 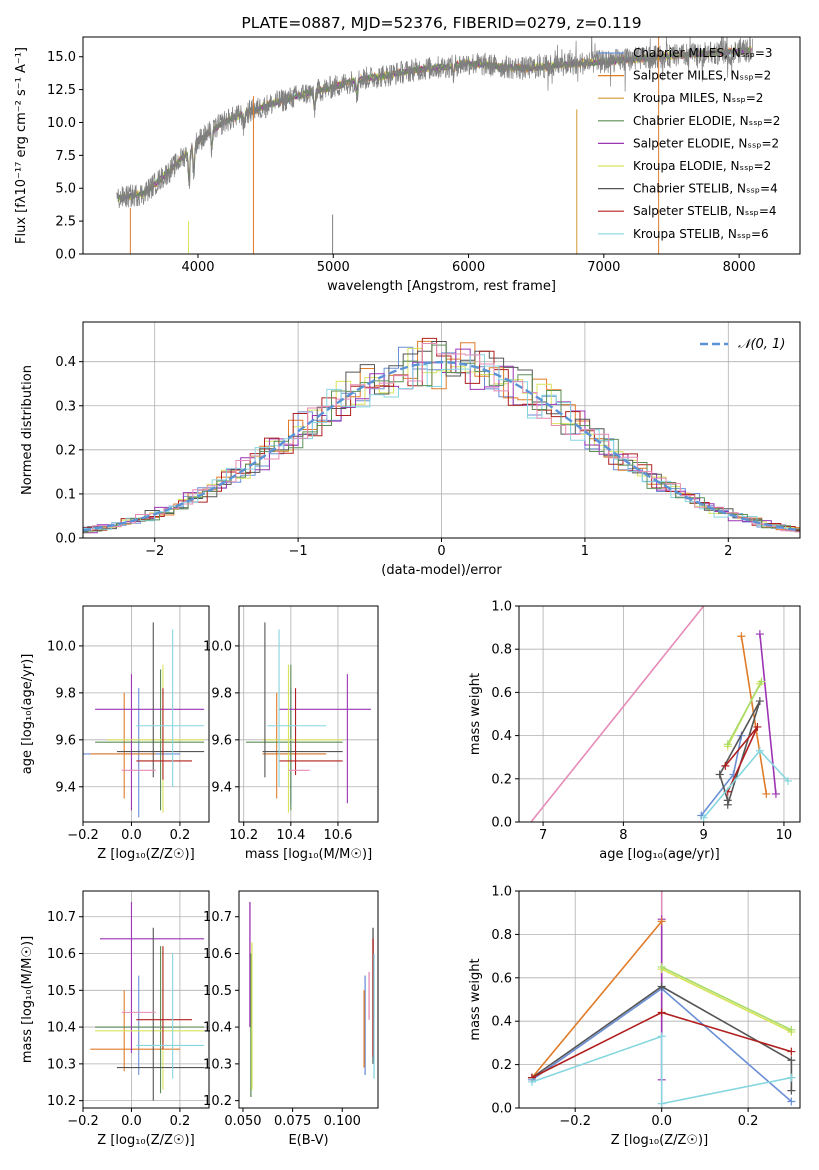 I want to click on observed-spectrum, so click(x=435, y=123).